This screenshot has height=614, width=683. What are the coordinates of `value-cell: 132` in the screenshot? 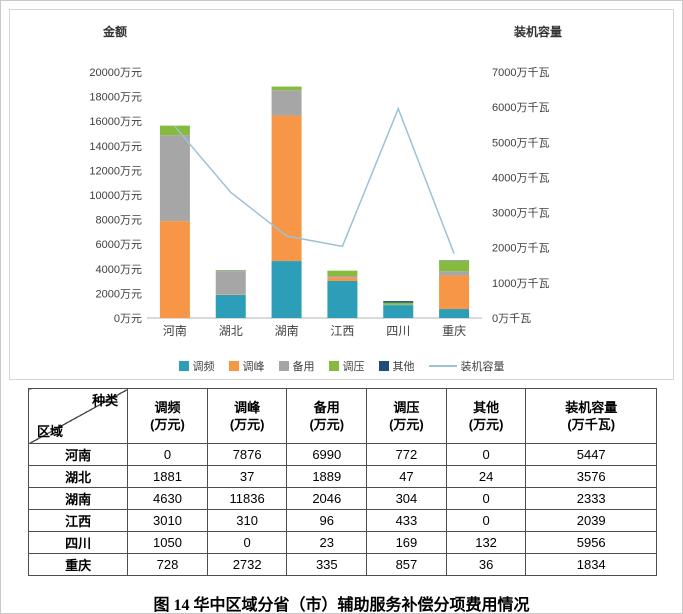 It's located at (486, 542).